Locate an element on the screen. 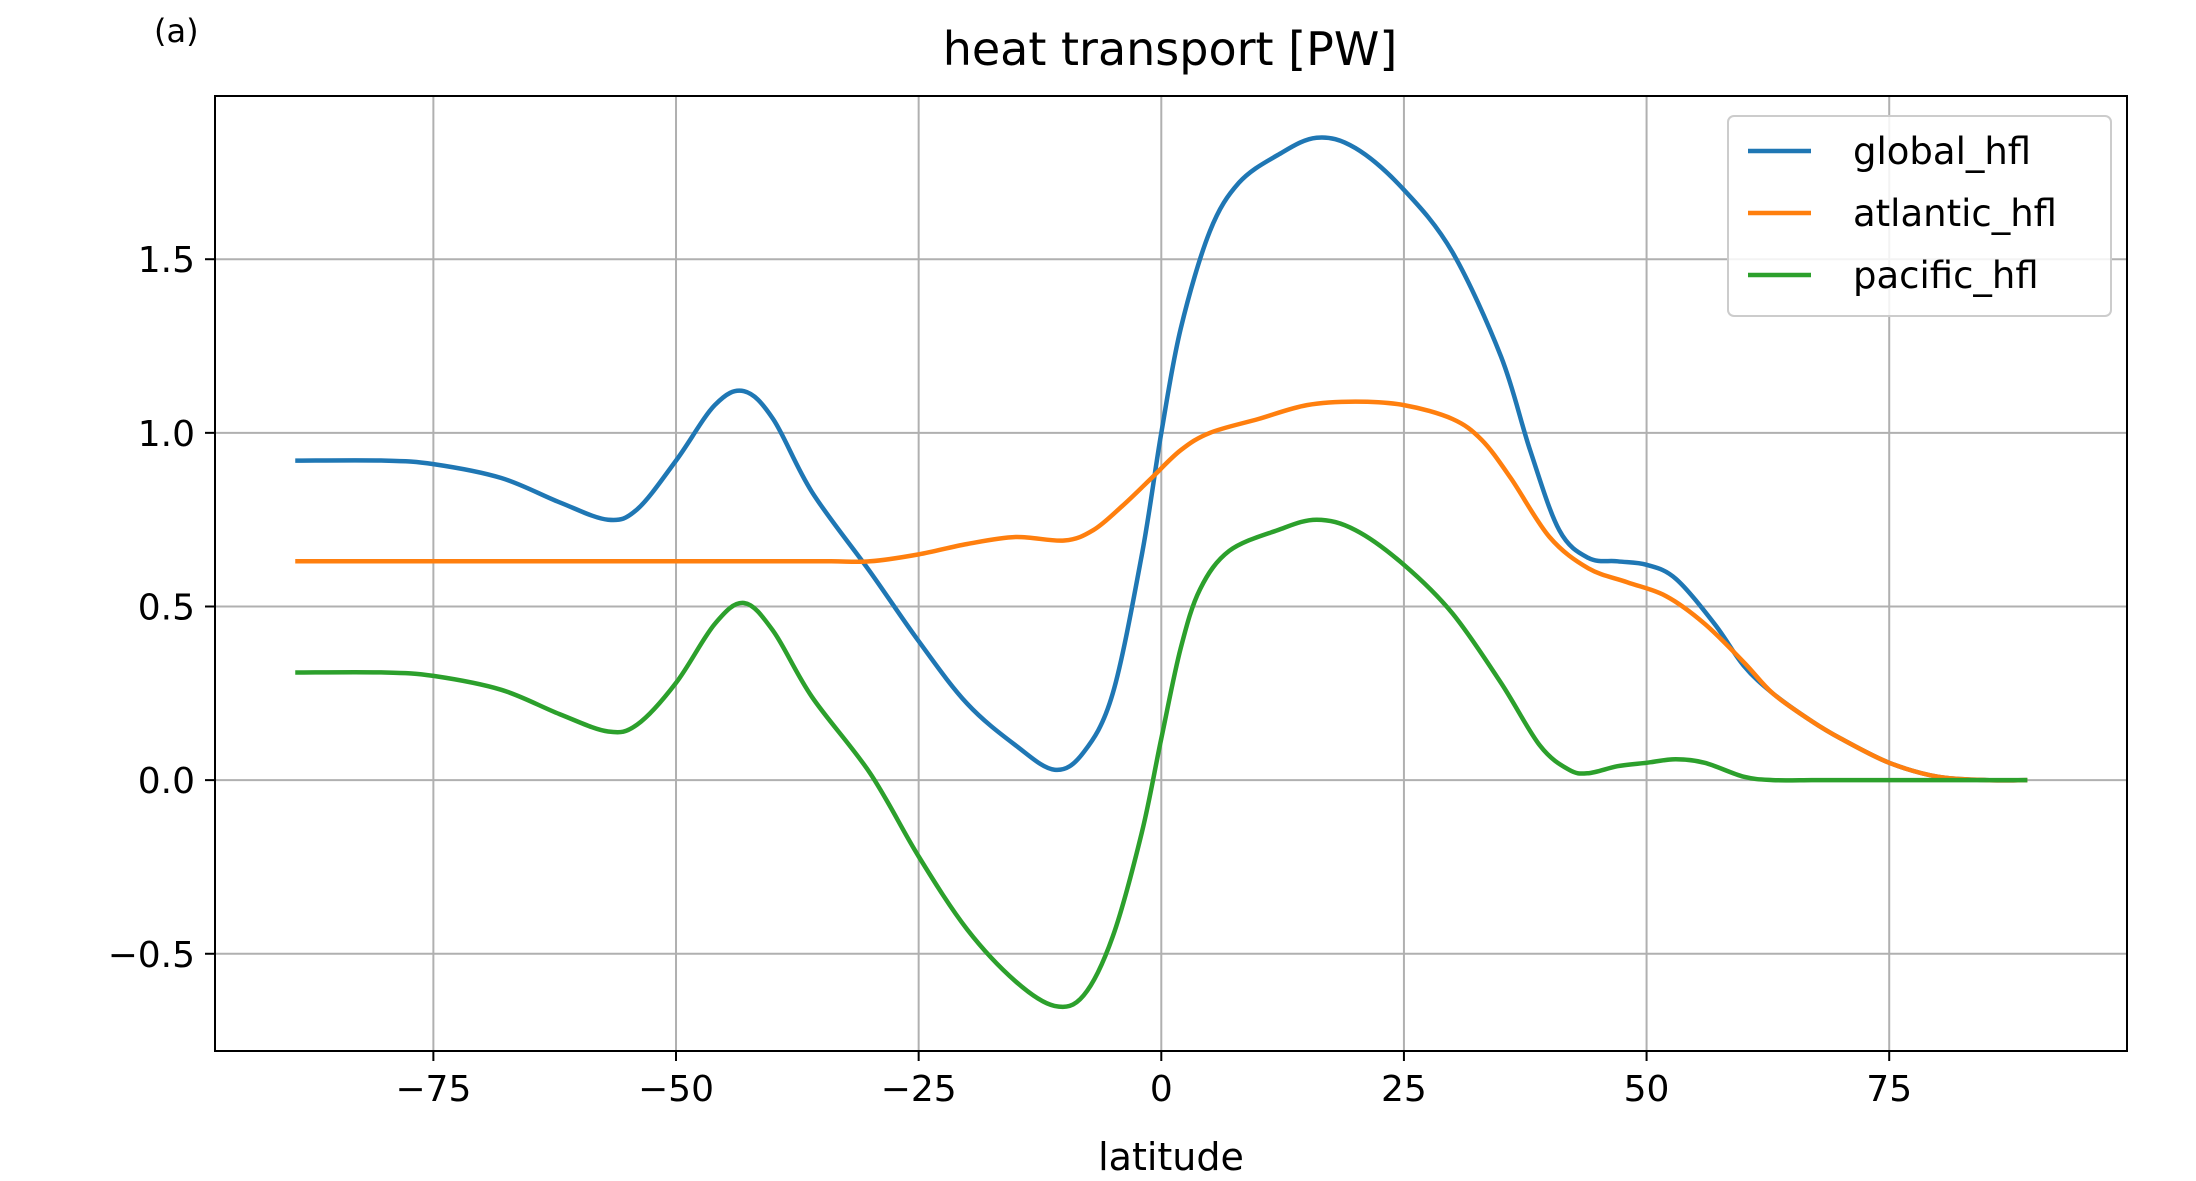  x-tick-label: 0 is located at coordinates (1161, 1089).